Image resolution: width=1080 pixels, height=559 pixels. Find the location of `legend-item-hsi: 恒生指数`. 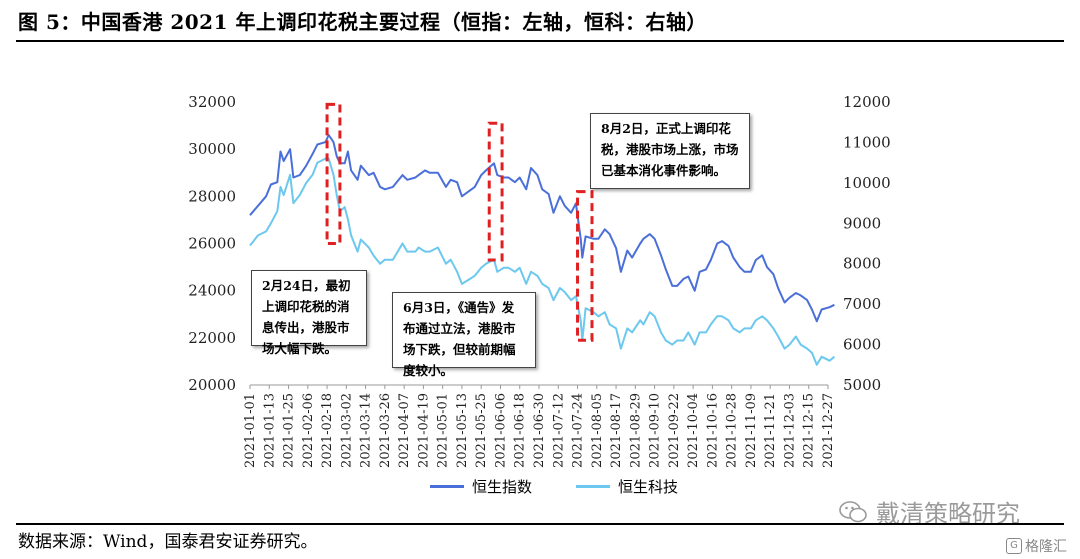

legend-item-hsi: 恒生指数 is located at coordinates (481, 486).